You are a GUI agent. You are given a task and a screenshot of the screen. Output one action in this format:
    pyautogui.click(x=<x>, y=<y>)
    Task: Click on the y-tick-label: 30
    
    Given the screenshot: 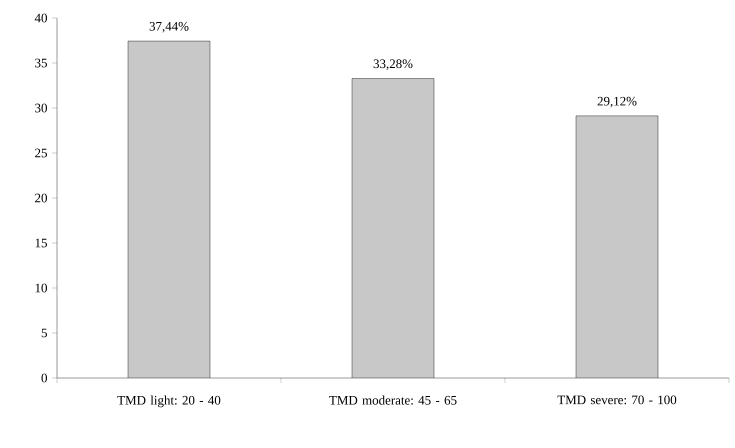 What is the action you would take?
    pyautogui.click(x=41, y=108)
    